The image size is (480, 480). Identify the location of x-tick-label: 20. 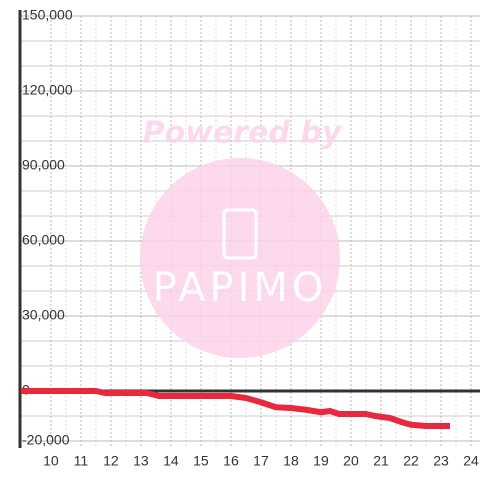
(351, 461).